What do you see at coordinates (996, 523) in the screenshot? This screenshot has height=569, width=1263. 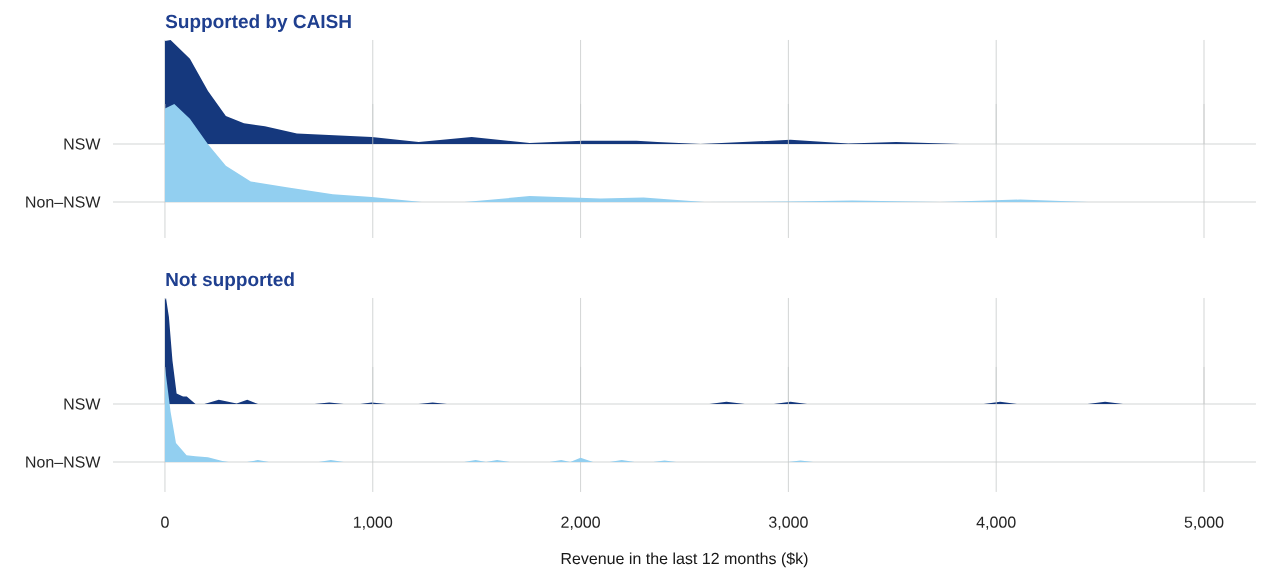 I see `x-tick-label: 4,000` at bounding box center [996, 523].